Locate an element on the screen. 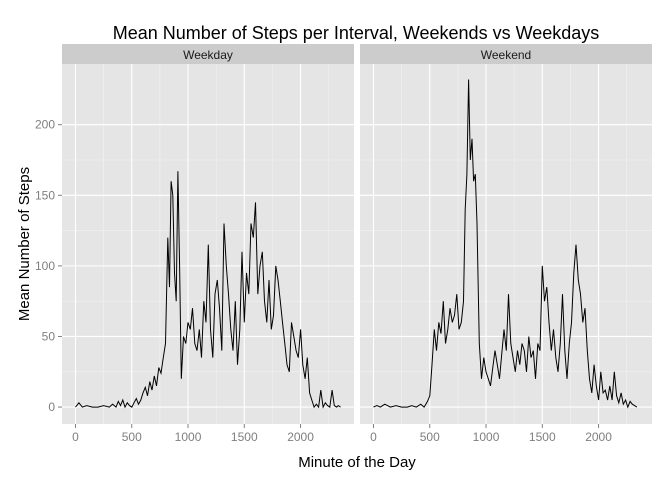 The image size is (672, 480). y-axis: 0 50 100 150 200 is located at coordinates (48, 266).